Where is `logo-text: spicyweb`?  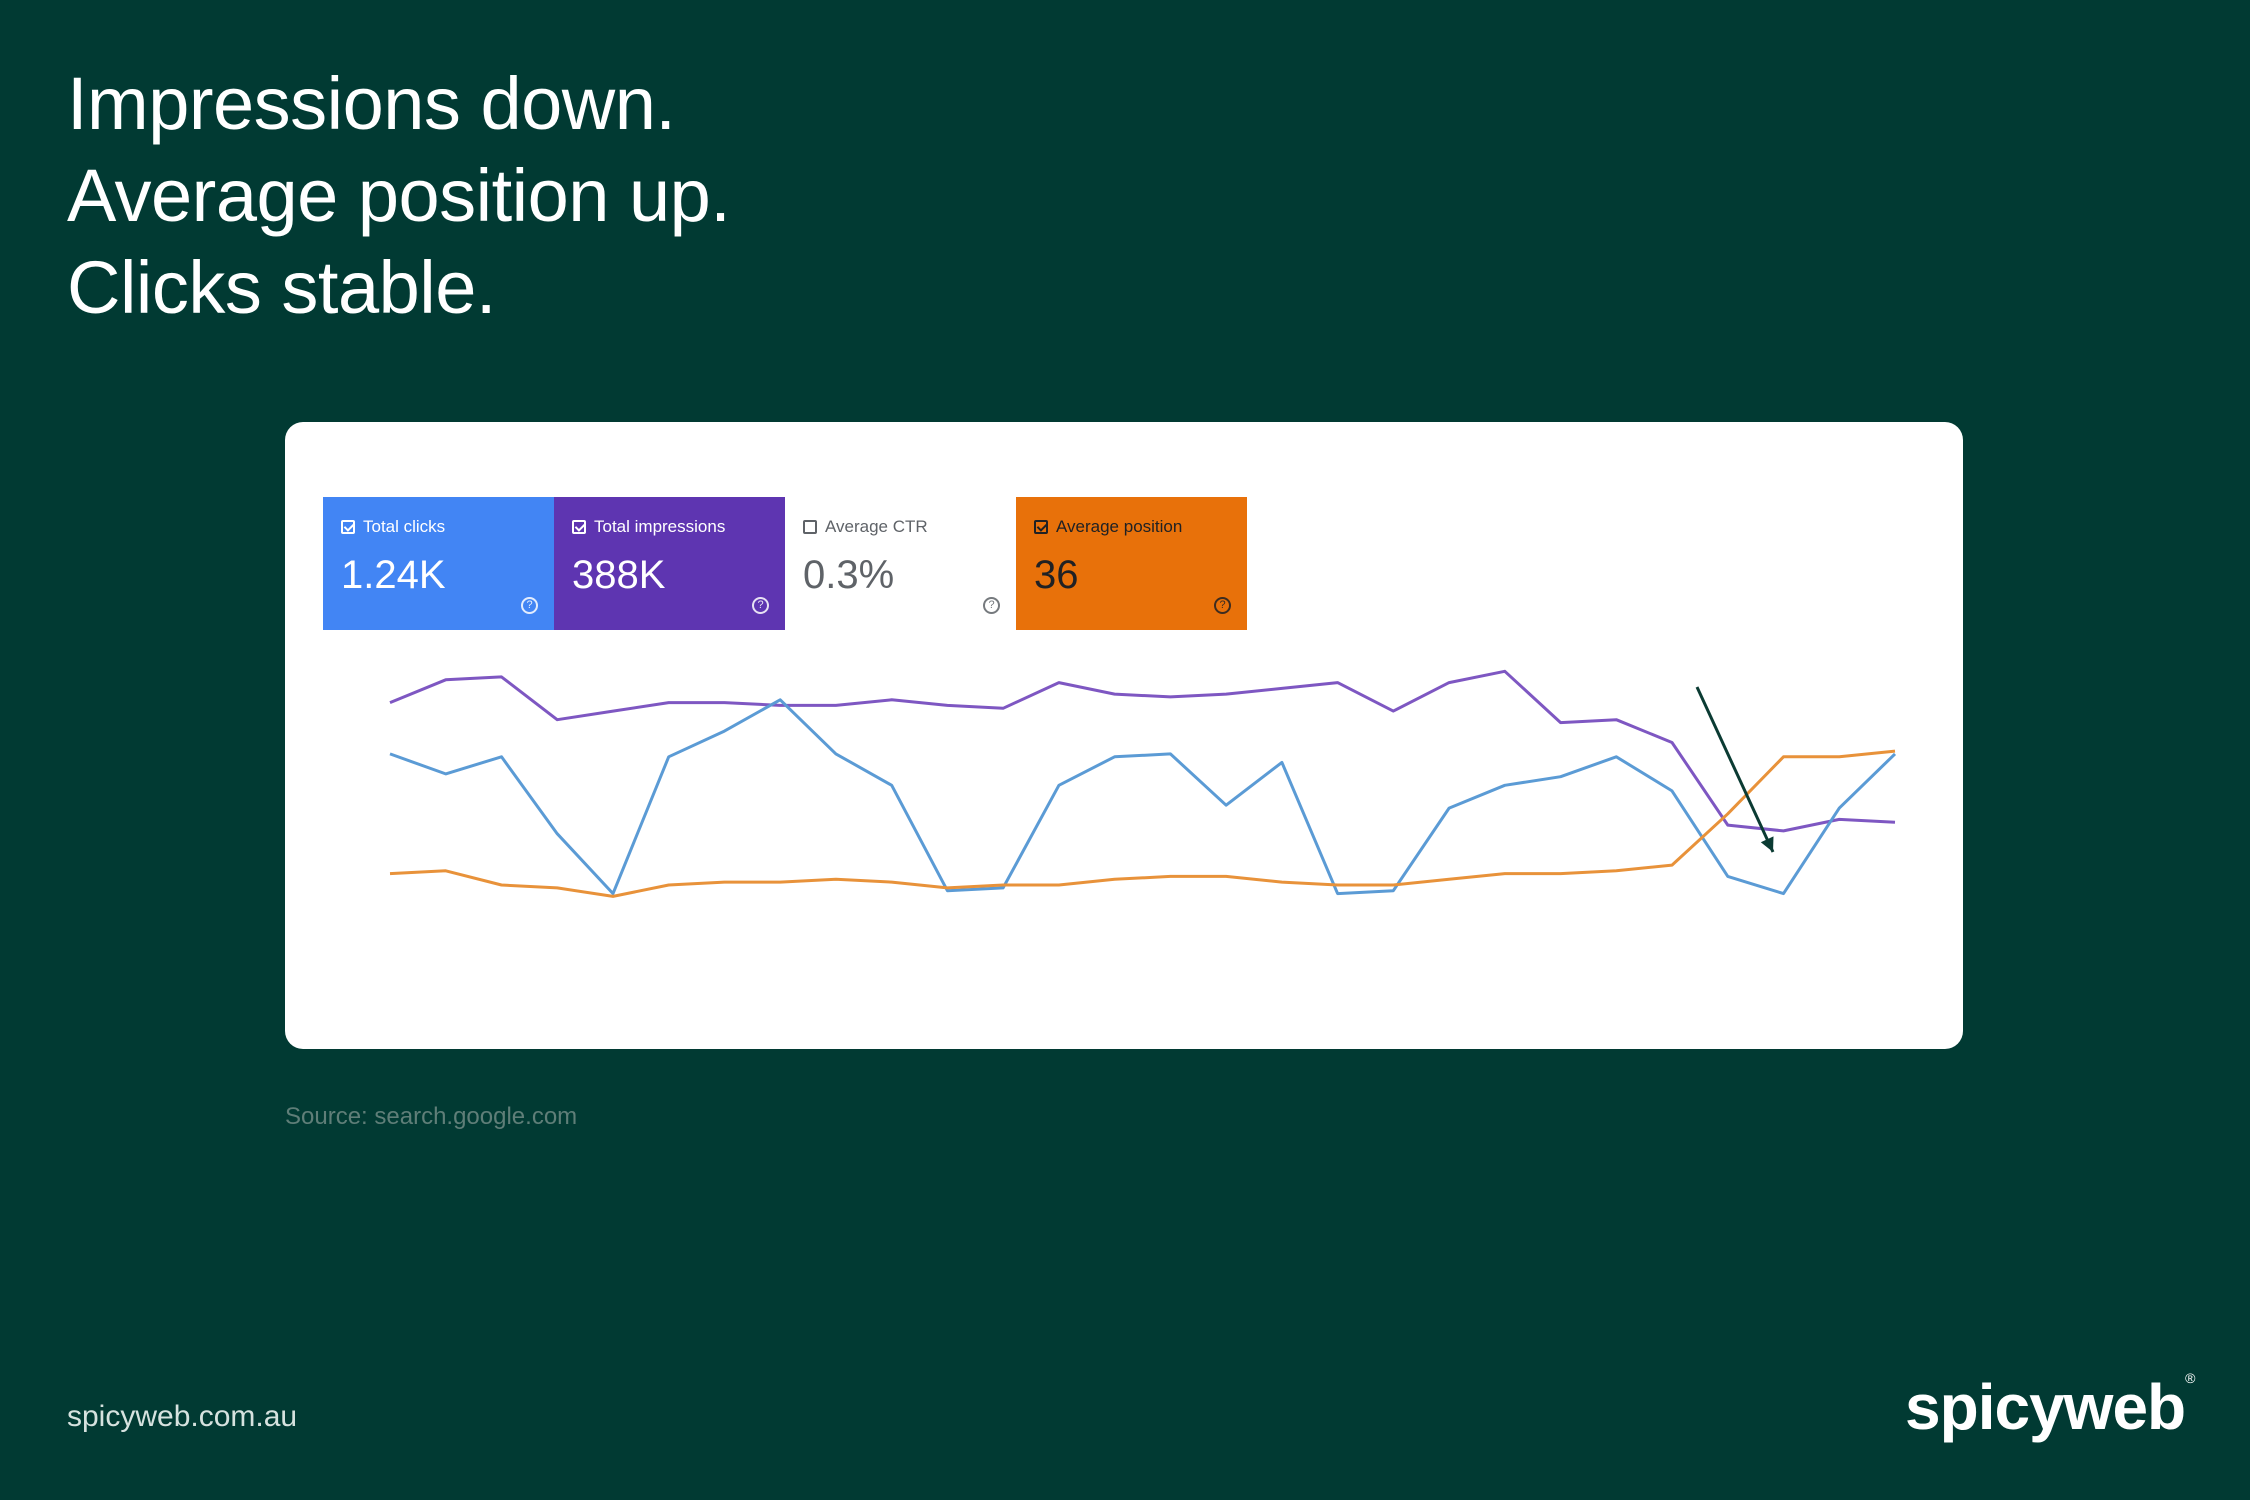
logo-text: spicyweb is located at coordinates (2045, 1407).